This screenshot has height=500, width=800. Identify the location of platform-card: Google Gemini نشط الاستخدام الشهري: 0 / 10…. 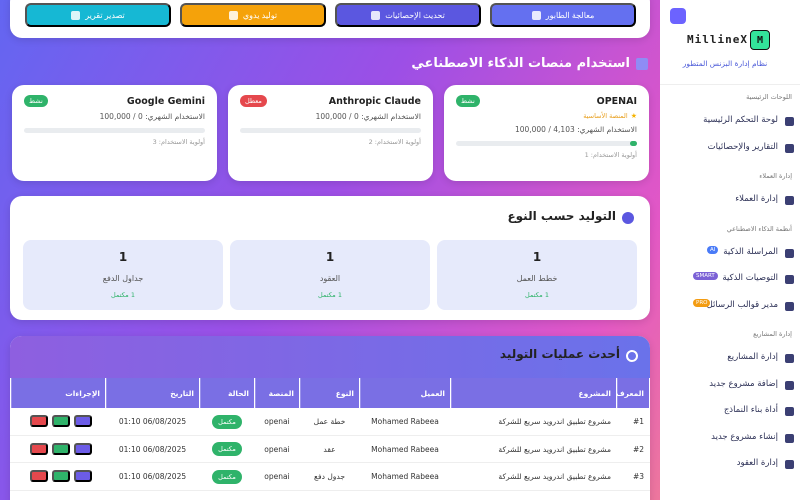
(114, 133).